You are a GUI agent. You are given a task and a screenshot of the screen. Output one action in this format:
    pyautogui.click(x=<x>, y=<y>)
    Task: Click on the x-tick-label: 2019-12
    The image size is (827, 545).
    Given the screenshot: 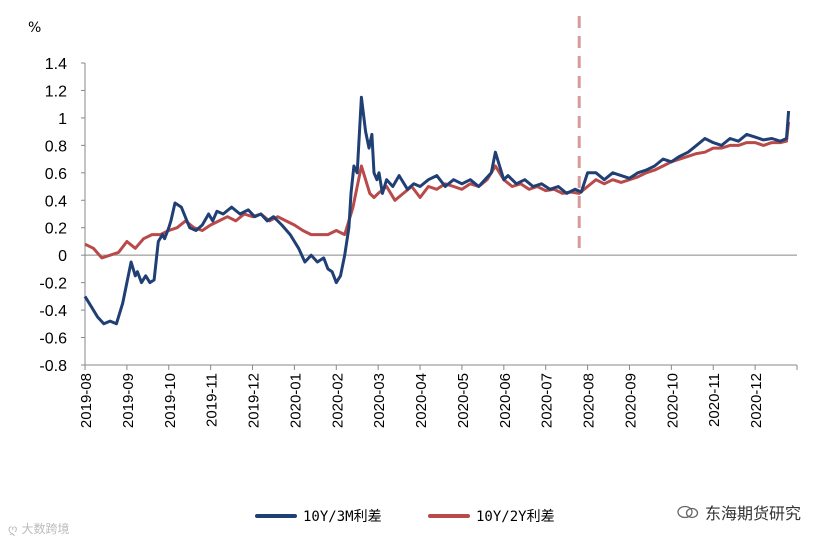 What is the action you would take?
    pyautogui.click(x=254, y=400)
    